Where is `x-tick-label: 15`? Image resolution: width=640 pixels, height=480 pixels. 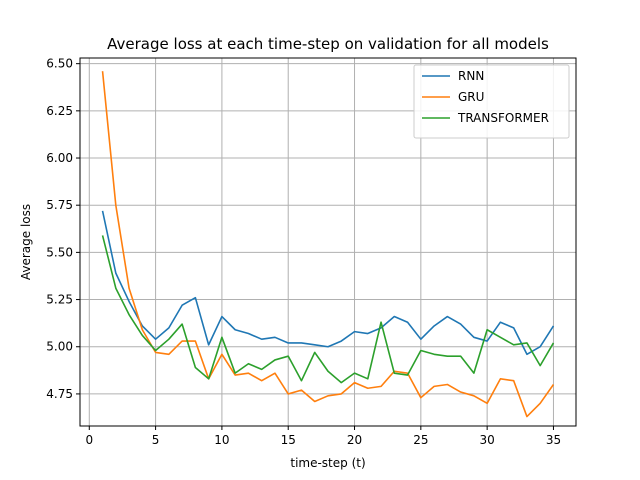 x-tick-label: 15 is located at coordinates (288, 440).